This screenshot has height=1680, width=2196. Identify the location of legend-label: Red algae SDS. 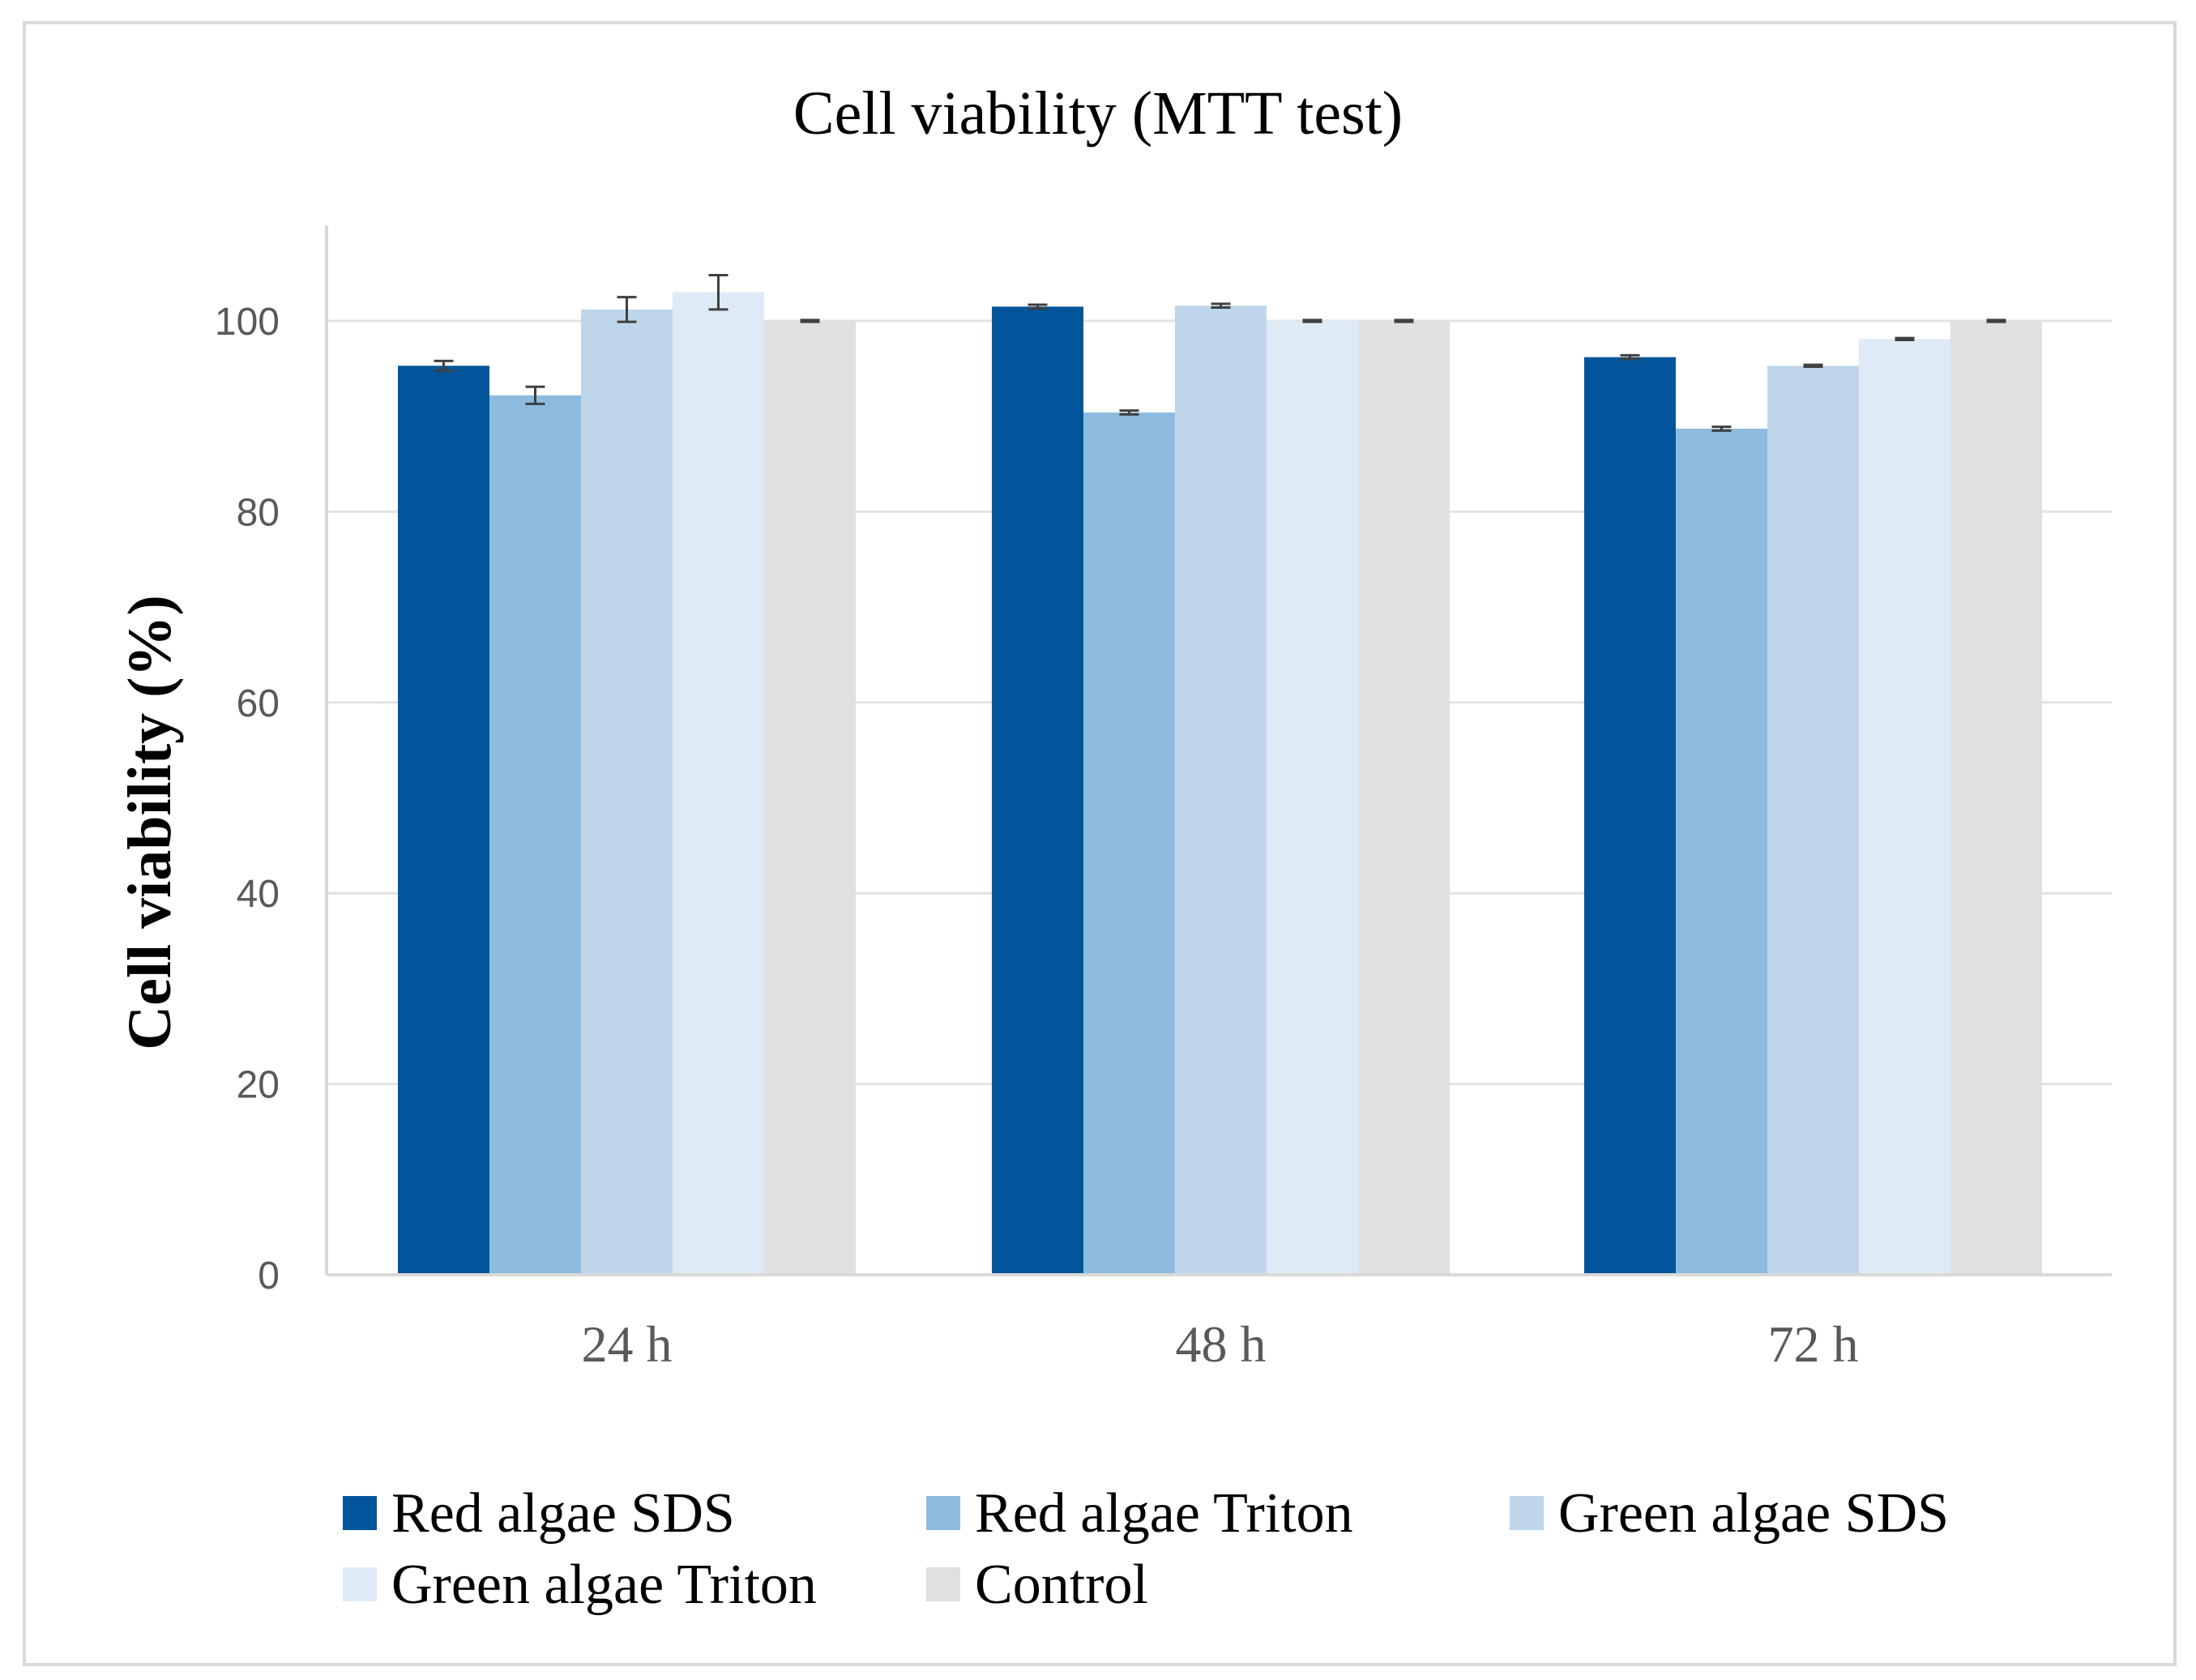
(563, 1513).